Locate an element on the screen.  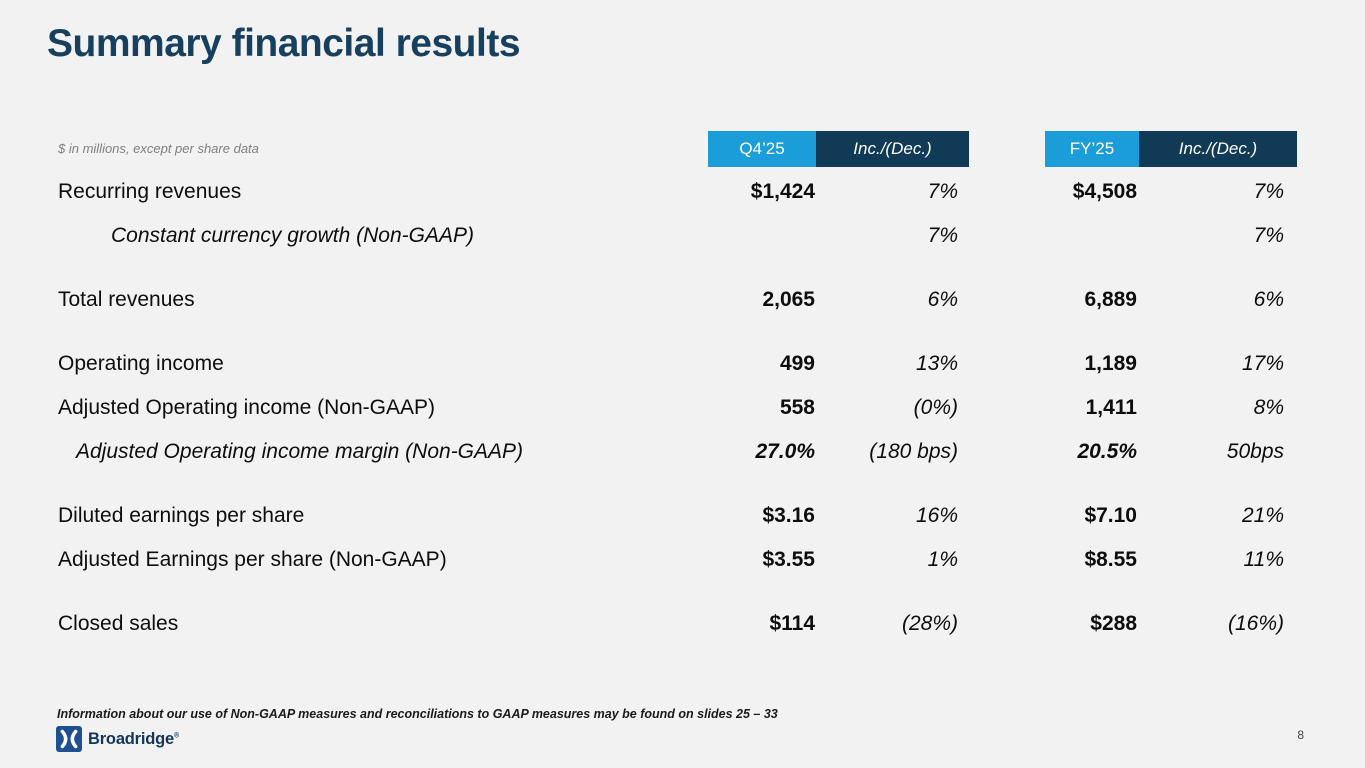
fy-change-cell: (16%) is located at coordinates (1255, 623).